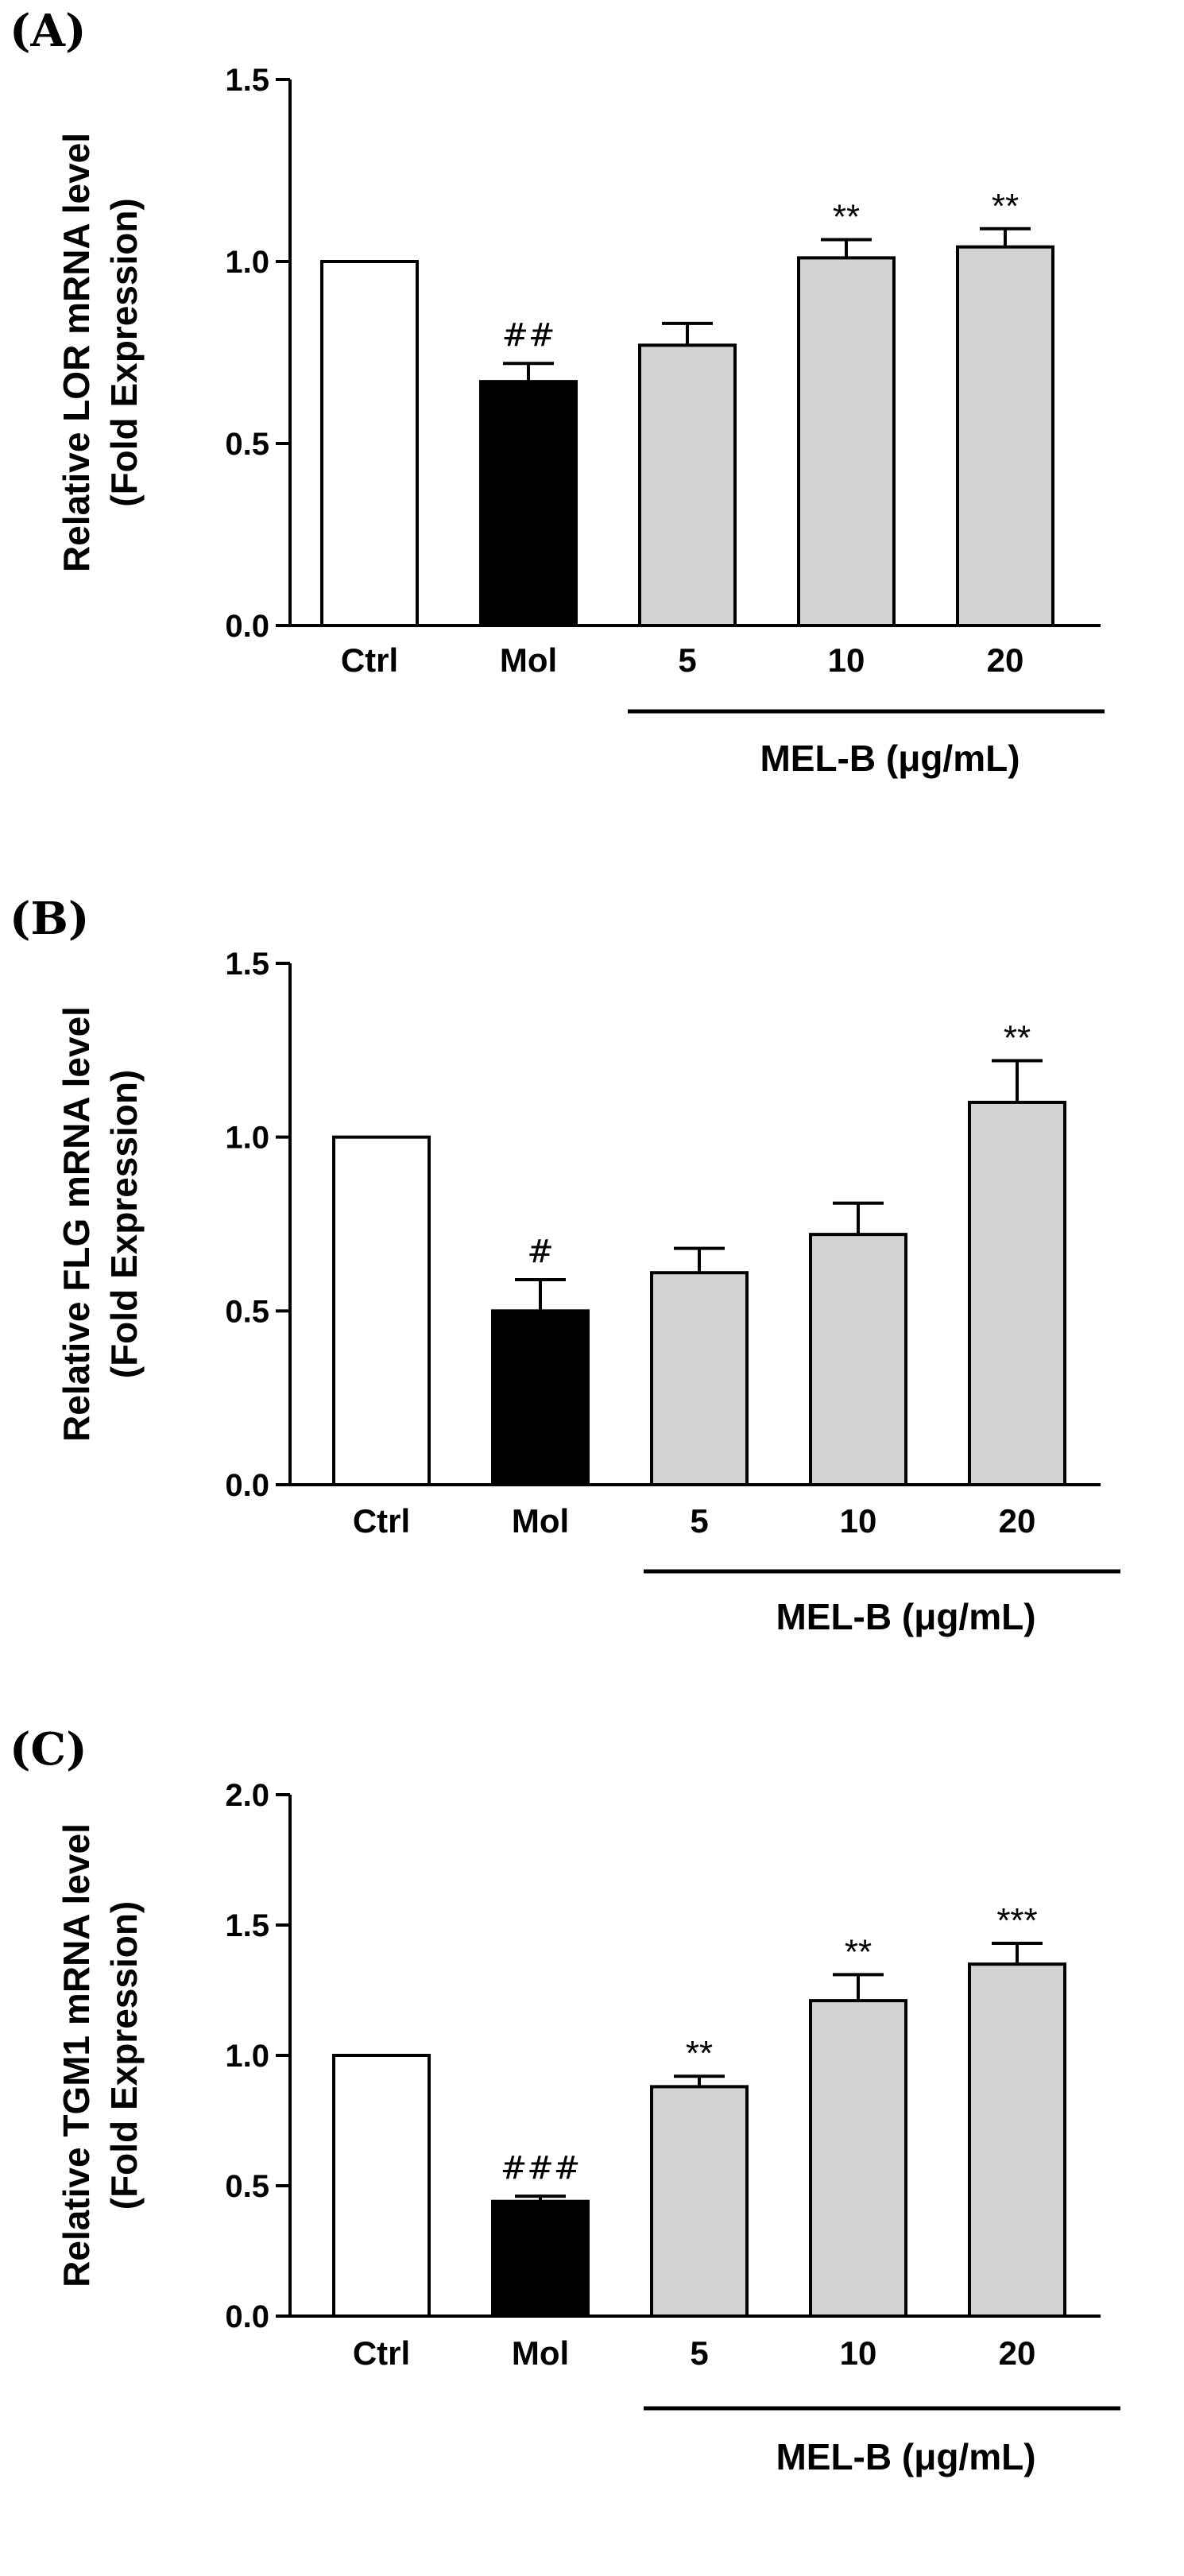 The image size is (1184, 2576). I want to click on y-axis-label: Relative LOR mRNA level, so click(77, 352).